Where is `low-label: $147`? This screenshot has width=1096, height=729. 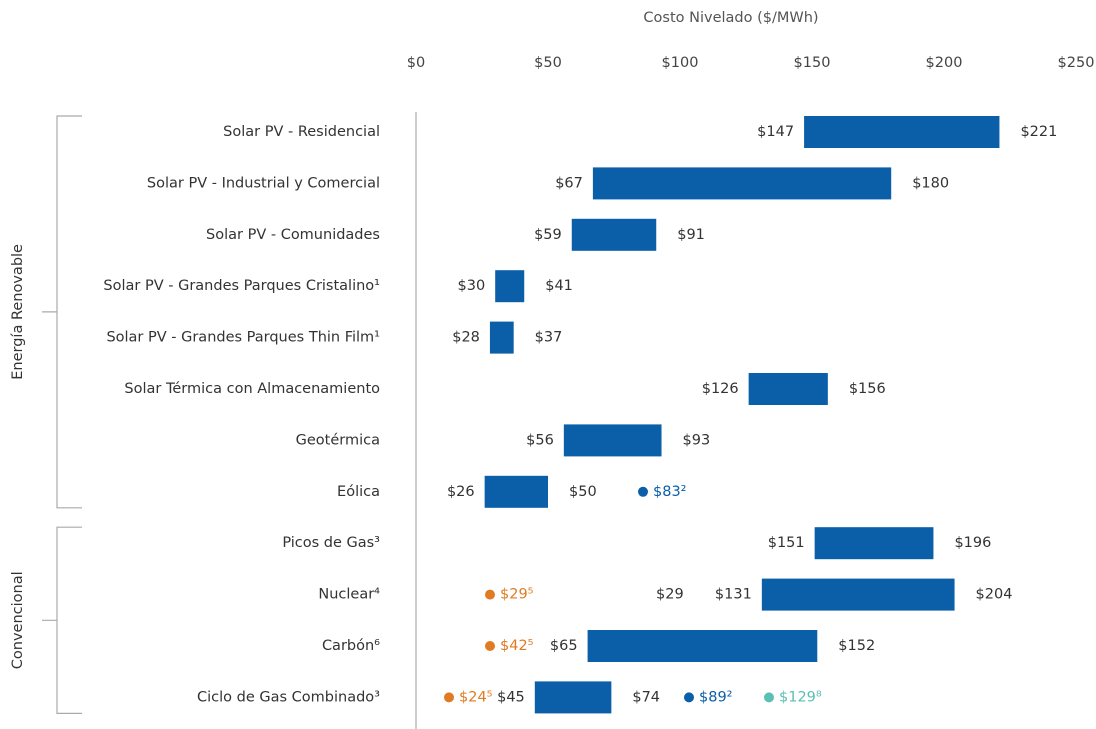
low-label: $147 is located at coordinates (775, 132).